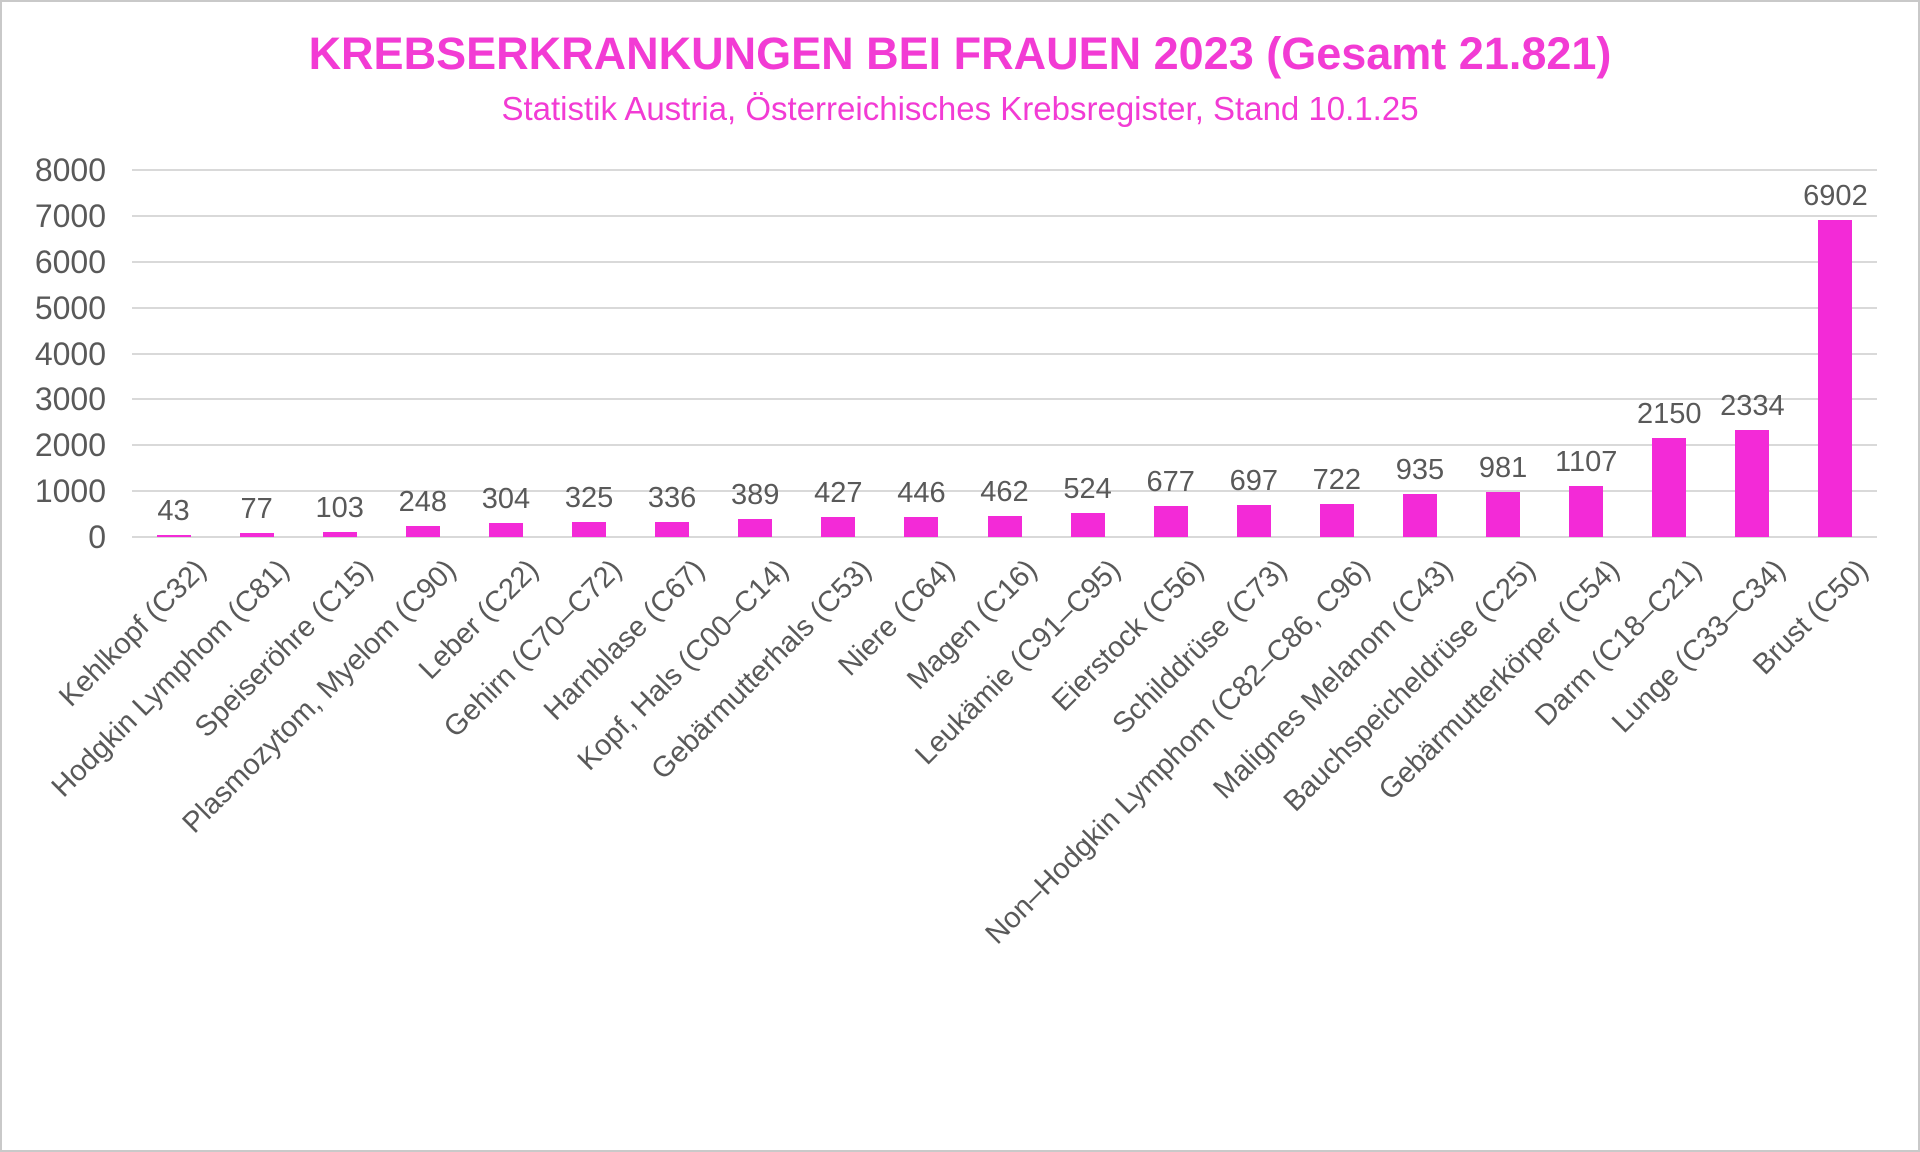 This screenshot has height=1152, width=1920. Describe the element at coordinates (589, 498) in the screenshot. I see `bar-value-label: 325` at that location.